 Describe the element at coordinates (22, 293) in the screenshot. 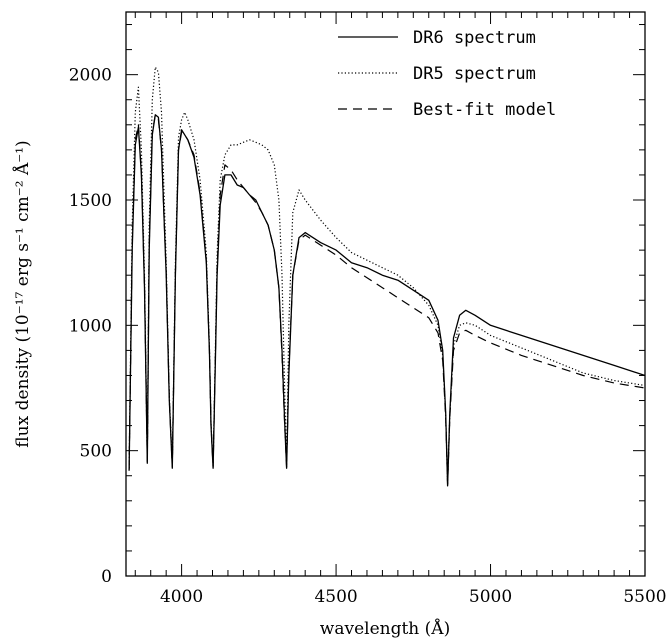

I see `y-axis-title: flux density (10⁻¹⁷ erg s⁻¹ cm⁻² Å⁻¹)` at that location.